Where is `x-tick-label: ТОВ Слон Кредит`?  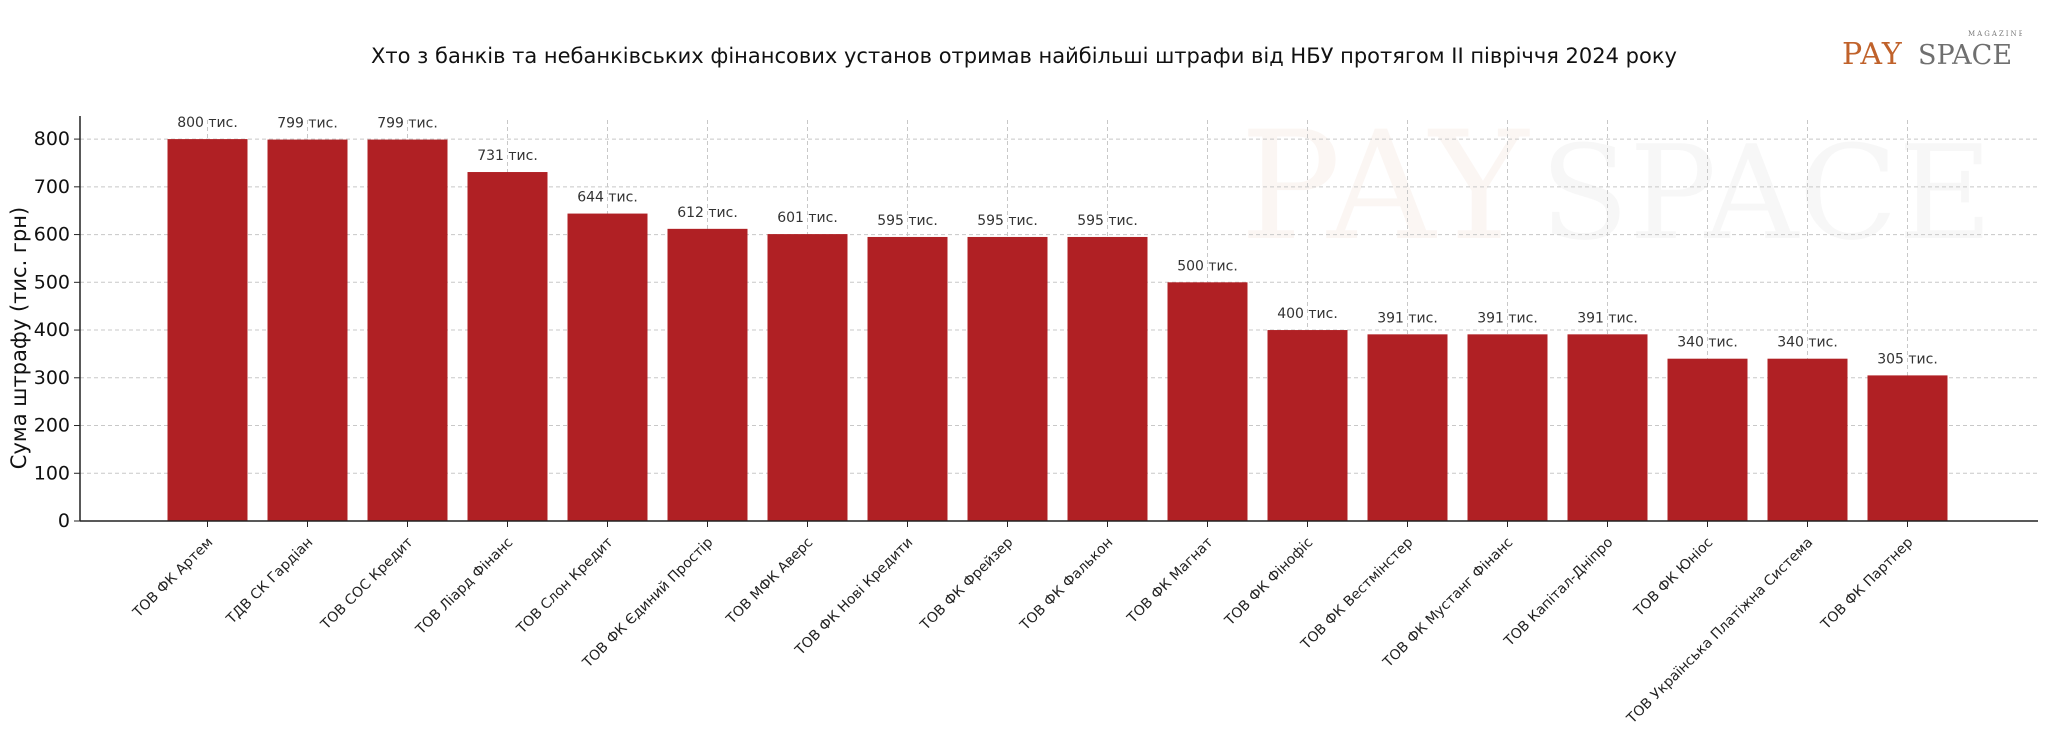 x-tick-label: ТОВ Слон Кредит is located at coordinates (564, 586).